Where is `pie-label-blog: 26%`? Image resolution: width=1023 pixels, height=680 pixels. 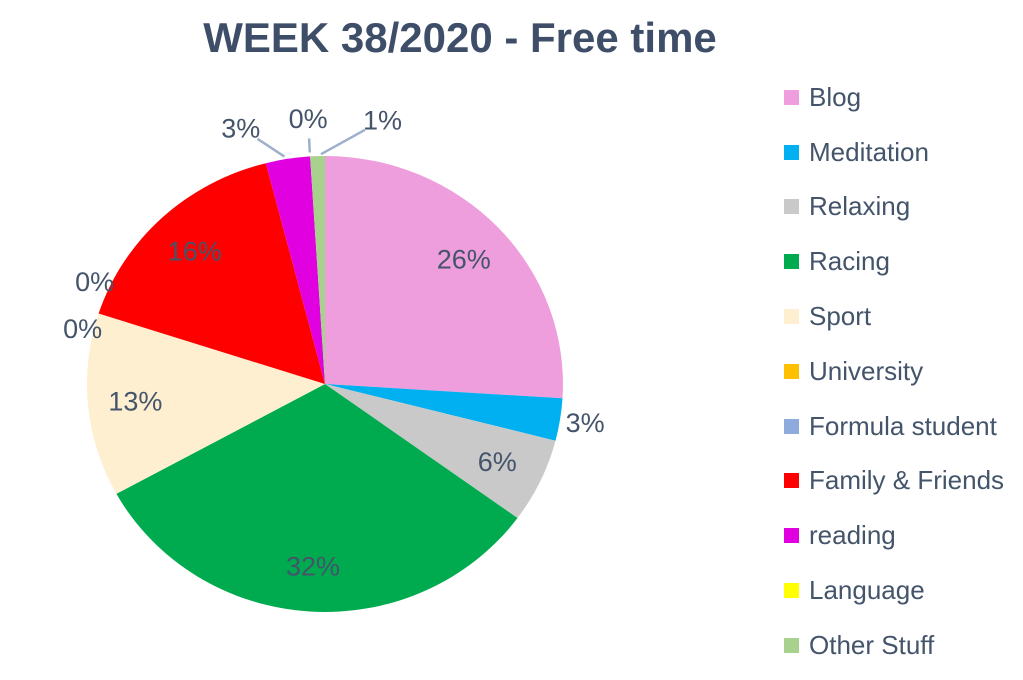 pie-label-blog: 26% is located at coordinates (464, 260).